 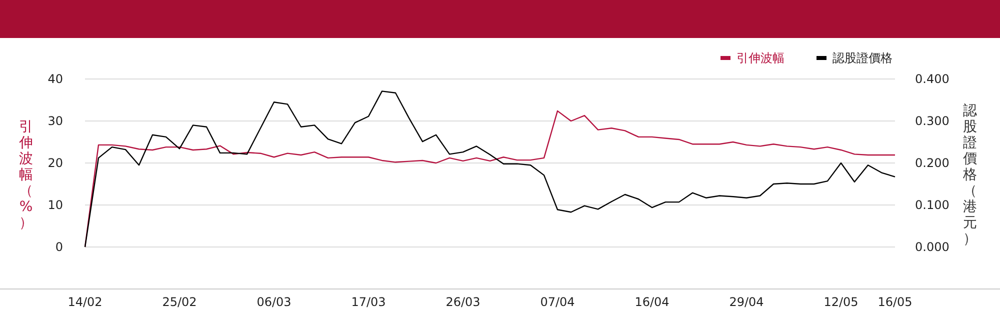 What do you see at coordinates (841, 302) in the screenshot?
I see `x-tick-label: 12/05` at bounding box center [841, 302].